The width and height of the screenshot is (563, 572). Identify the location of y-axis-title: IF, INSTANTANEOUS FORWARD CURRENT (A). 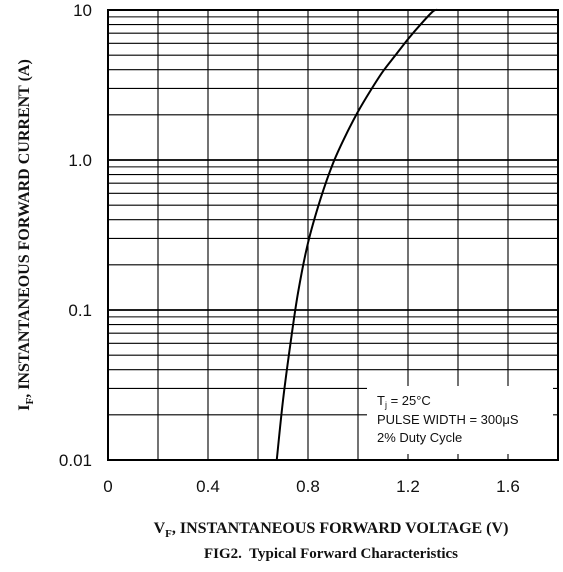
(26, 235).